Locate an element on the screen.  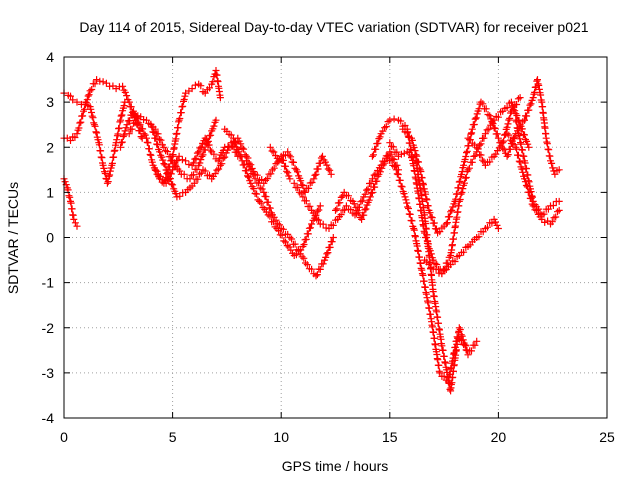
y-tick-label: 1 is located at coordinates (50, 192).